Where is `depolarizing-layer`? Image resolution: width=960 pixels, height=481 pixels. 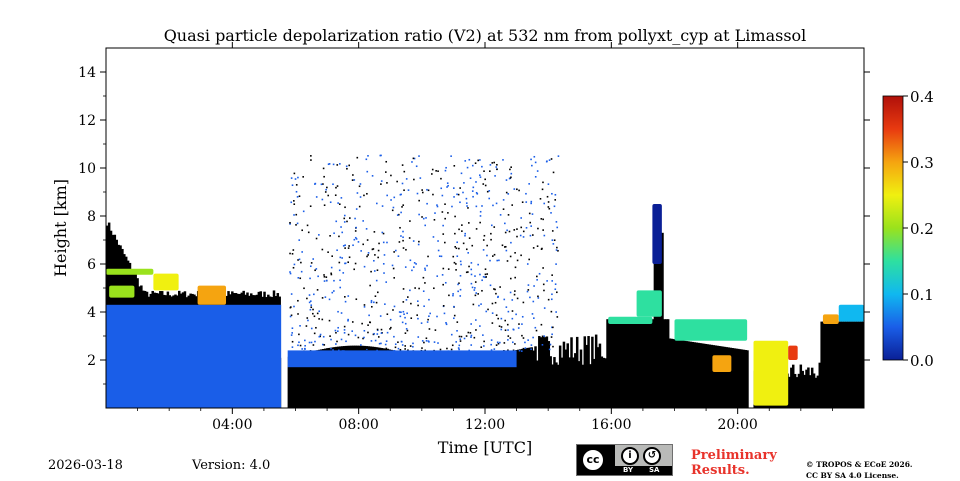
depolarizing-layer is located at coordinates (722, 363).